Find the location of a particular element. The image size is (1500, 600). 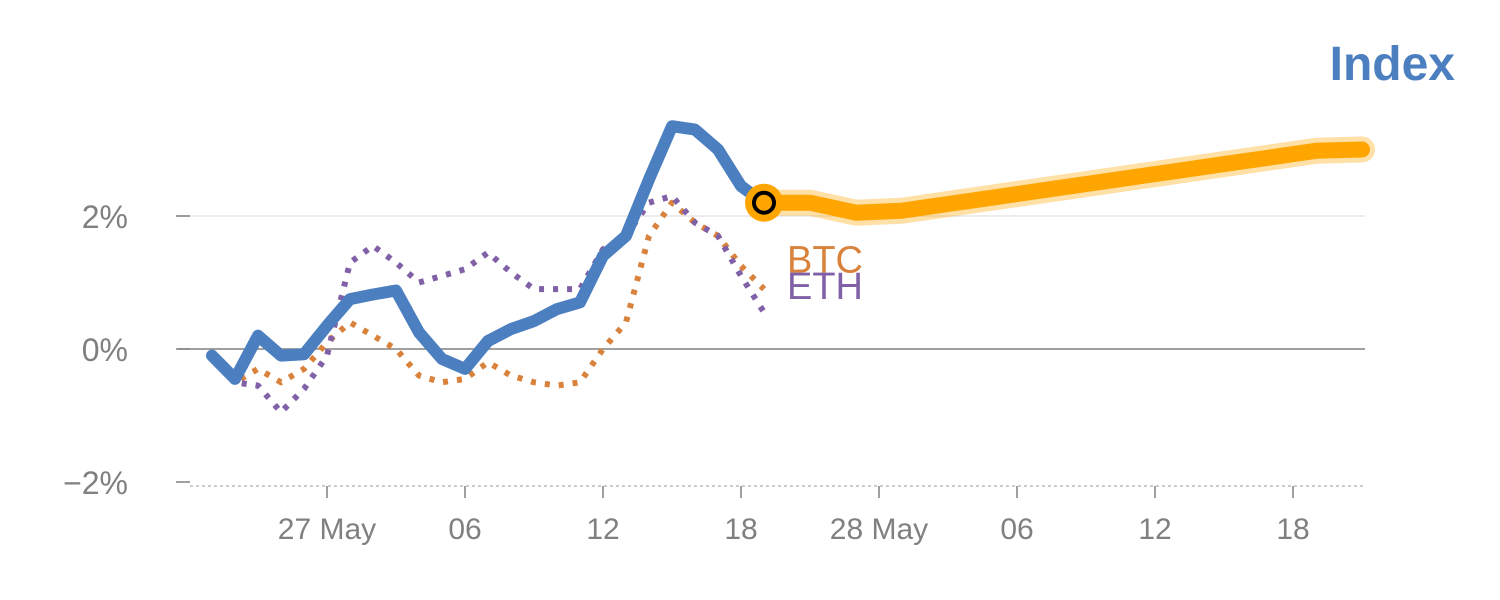

x-tick-label: 27 May is located at coordinates (327, 529).